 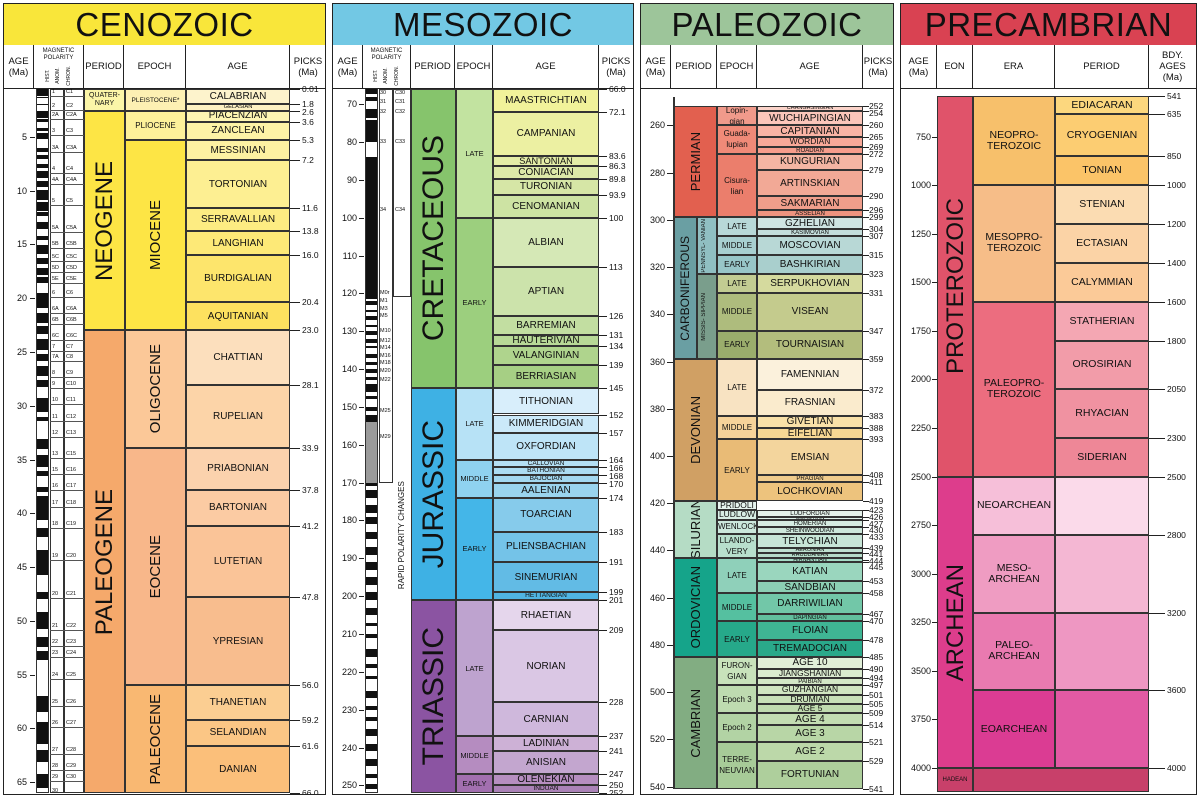 I want to click on age-axis-label: 380, so click(x=657, y=408).